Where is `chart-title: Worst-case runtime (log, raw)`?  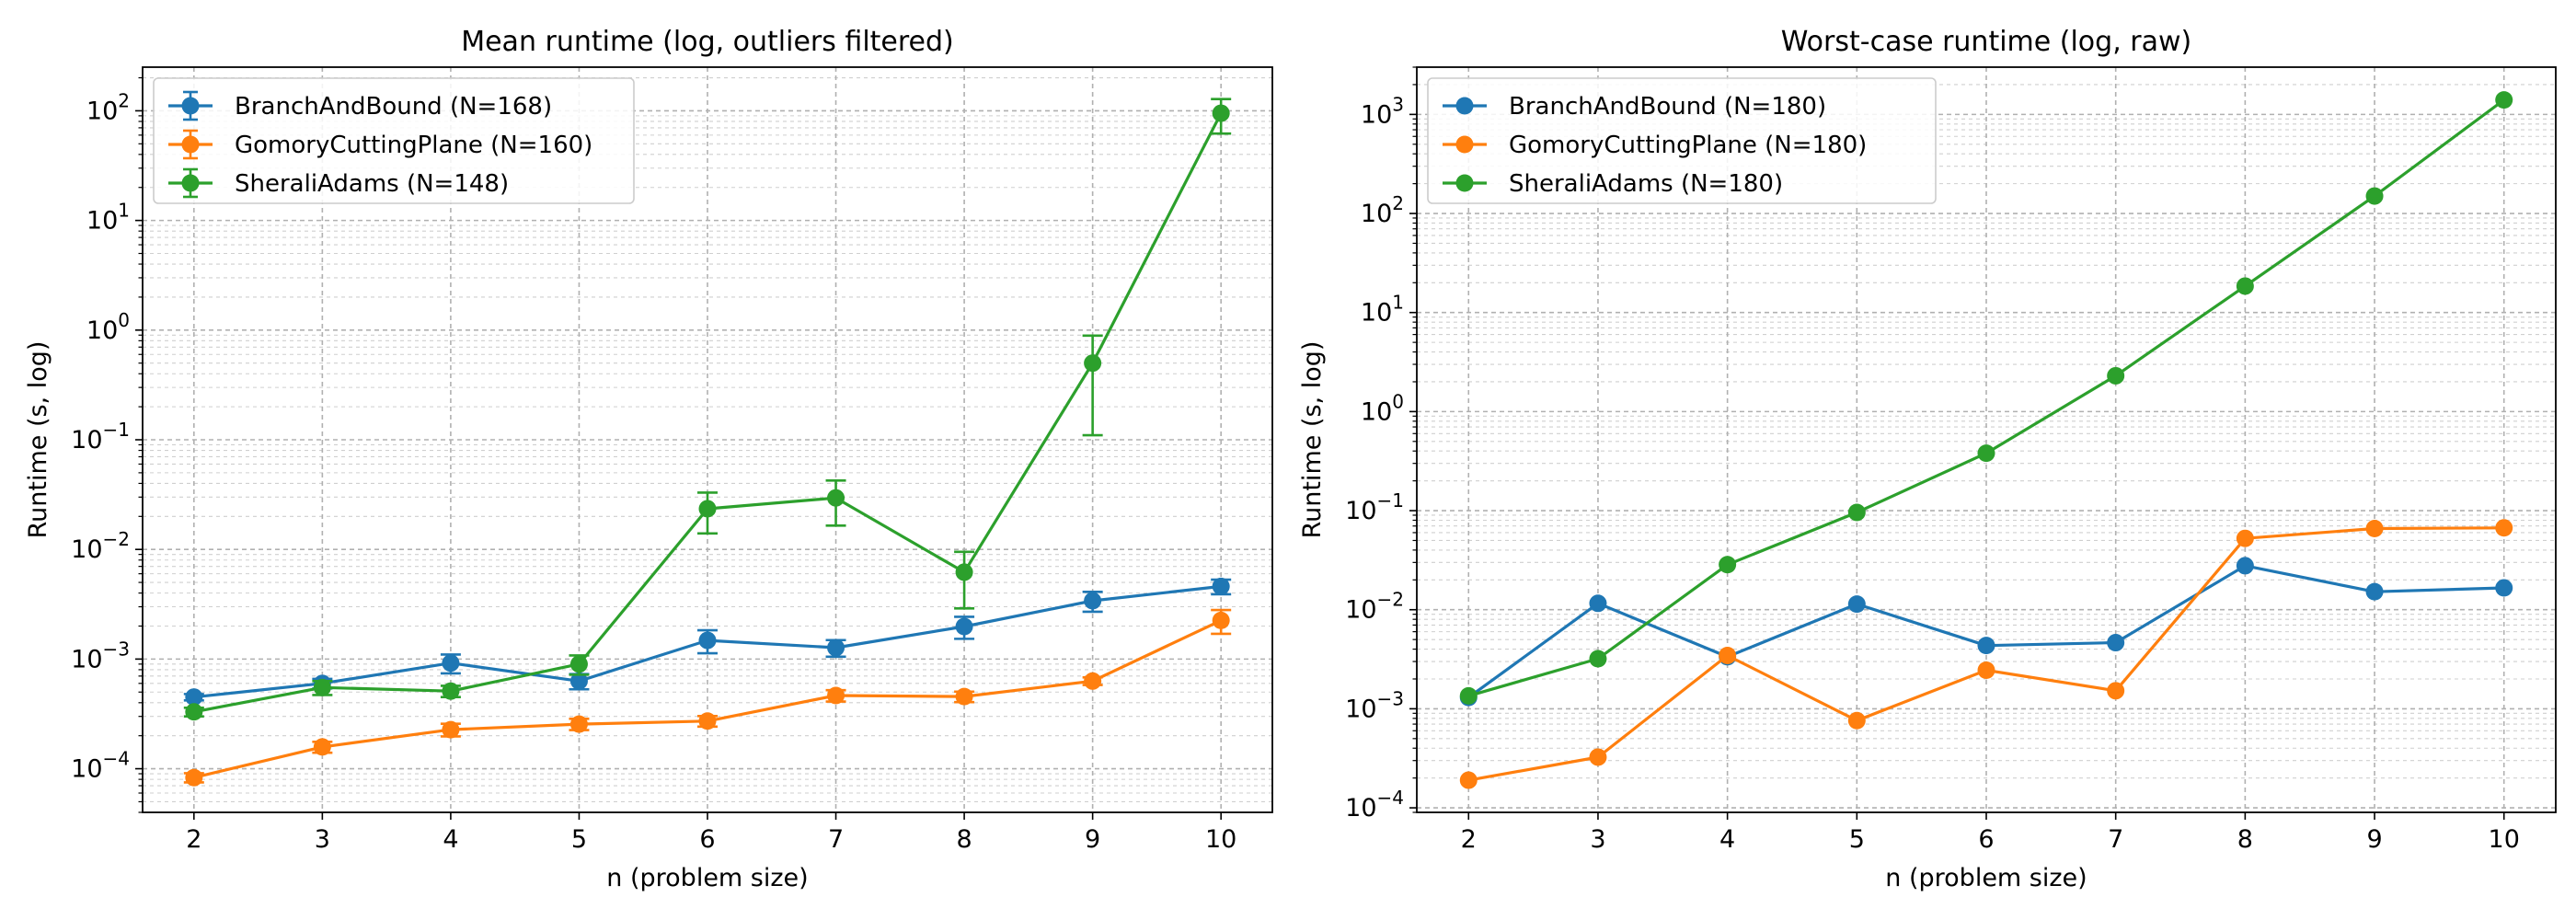
chart-title: Worst-case runtime (log, raw) is located at coordinates (1986, 42).